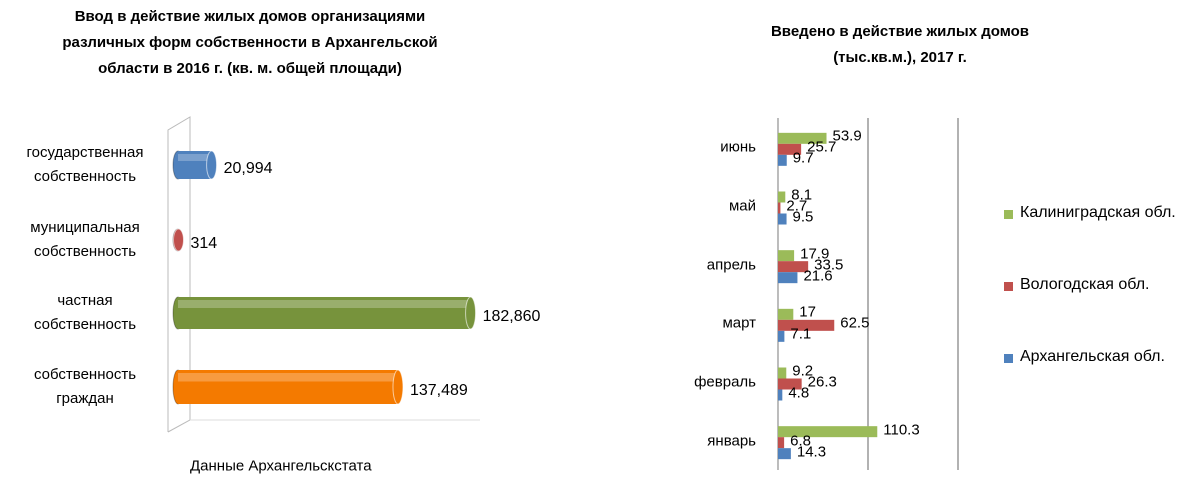 The image size is (1178, 479). I want to click on value-label: 9.7, so click(803, 158).